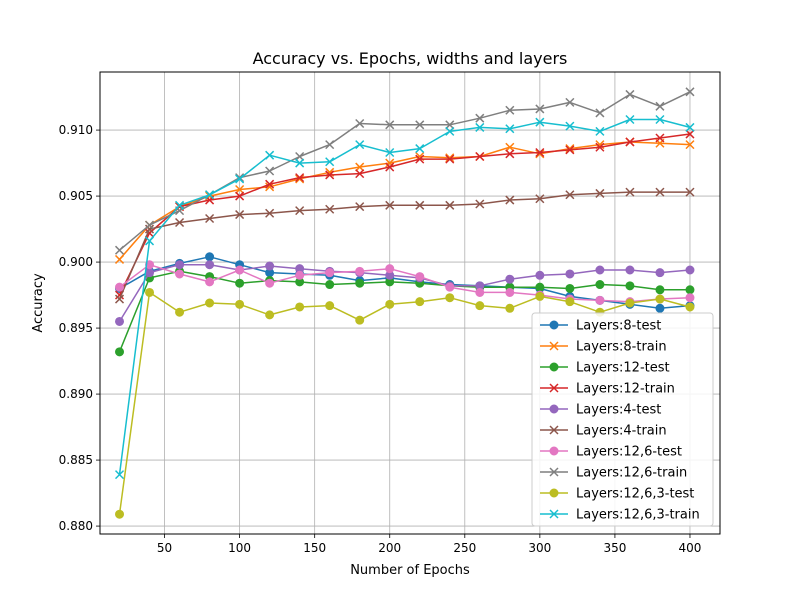 This screenshot has height=604, width=800. What do you see at coordinates (76, 394) in the screenshot?
I see `y-tick-label: 0.890` at bounding box center [76, 394].